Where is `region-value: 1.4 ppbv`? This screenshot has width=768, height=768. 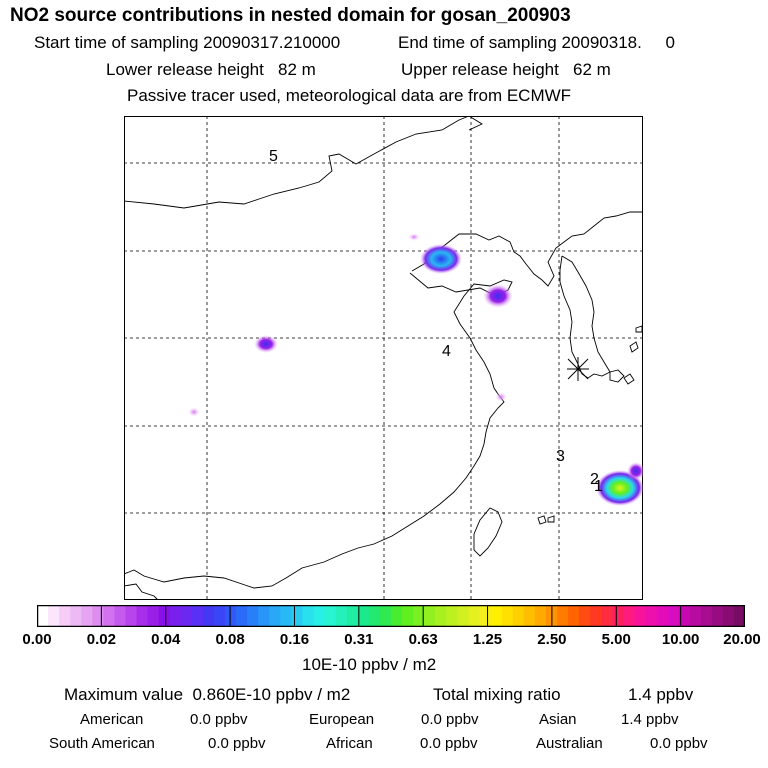 region-value: 1.4 ppbv is located at coordinates (650, 719).